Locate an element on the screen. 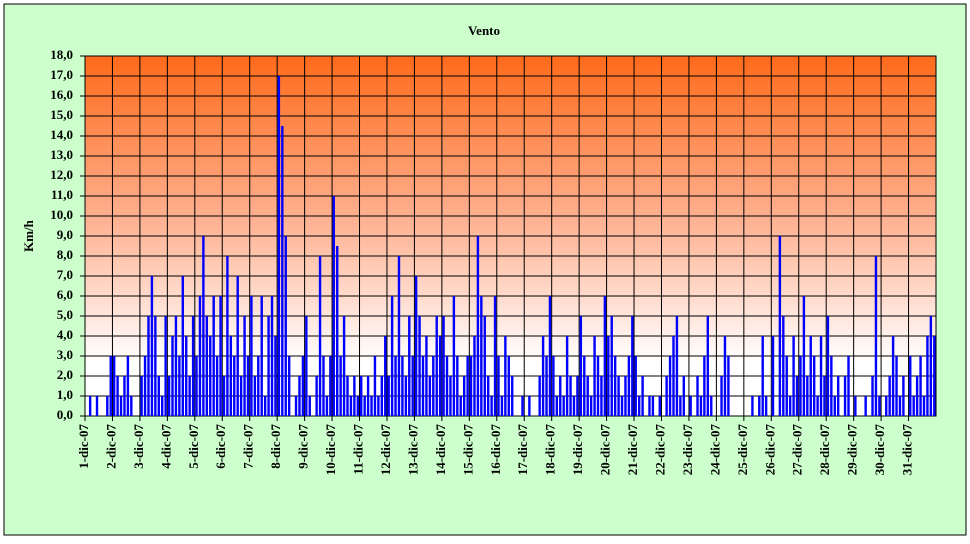 The height and width of the screenshot is (544, 970). x-tick-label: 15-dic-07 is located at coordinates (467, 450).